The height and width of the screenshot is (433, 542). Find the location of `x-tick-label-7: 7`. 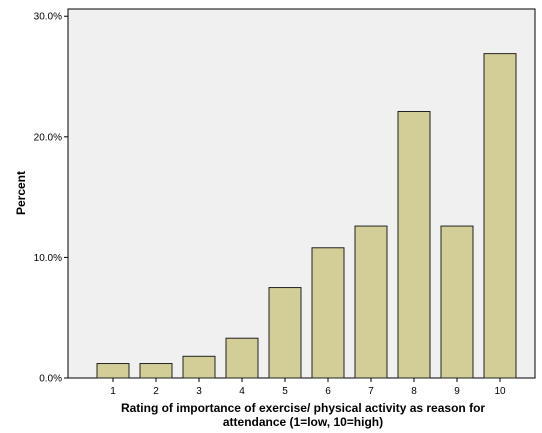

x-tick-label-7: 7 is located at coordinates (371, 391).